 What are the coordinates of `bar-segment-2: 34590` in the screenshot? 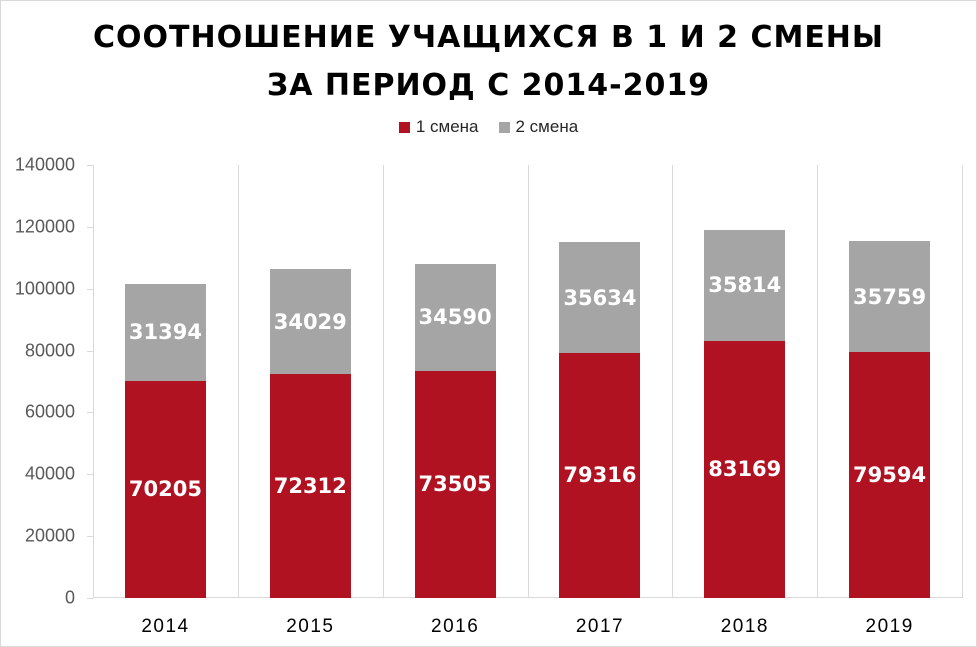 It's located at (455, 317).